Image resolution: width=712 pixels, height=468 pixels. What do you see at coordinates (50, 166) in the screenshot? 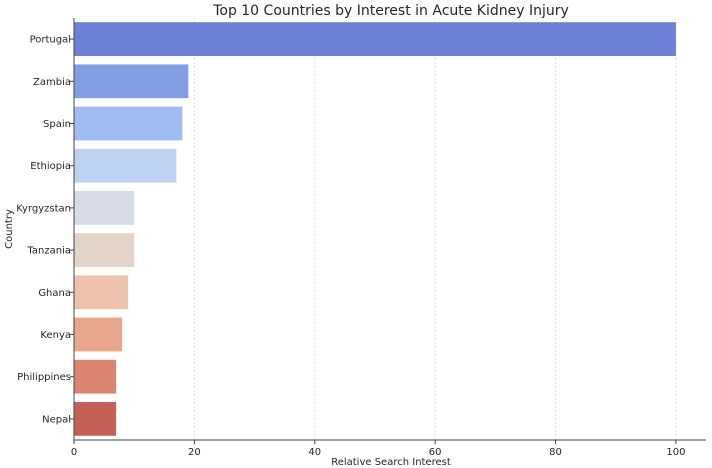
I see `y-tick-label: Ethiopia` at bounding box center [50, 166].